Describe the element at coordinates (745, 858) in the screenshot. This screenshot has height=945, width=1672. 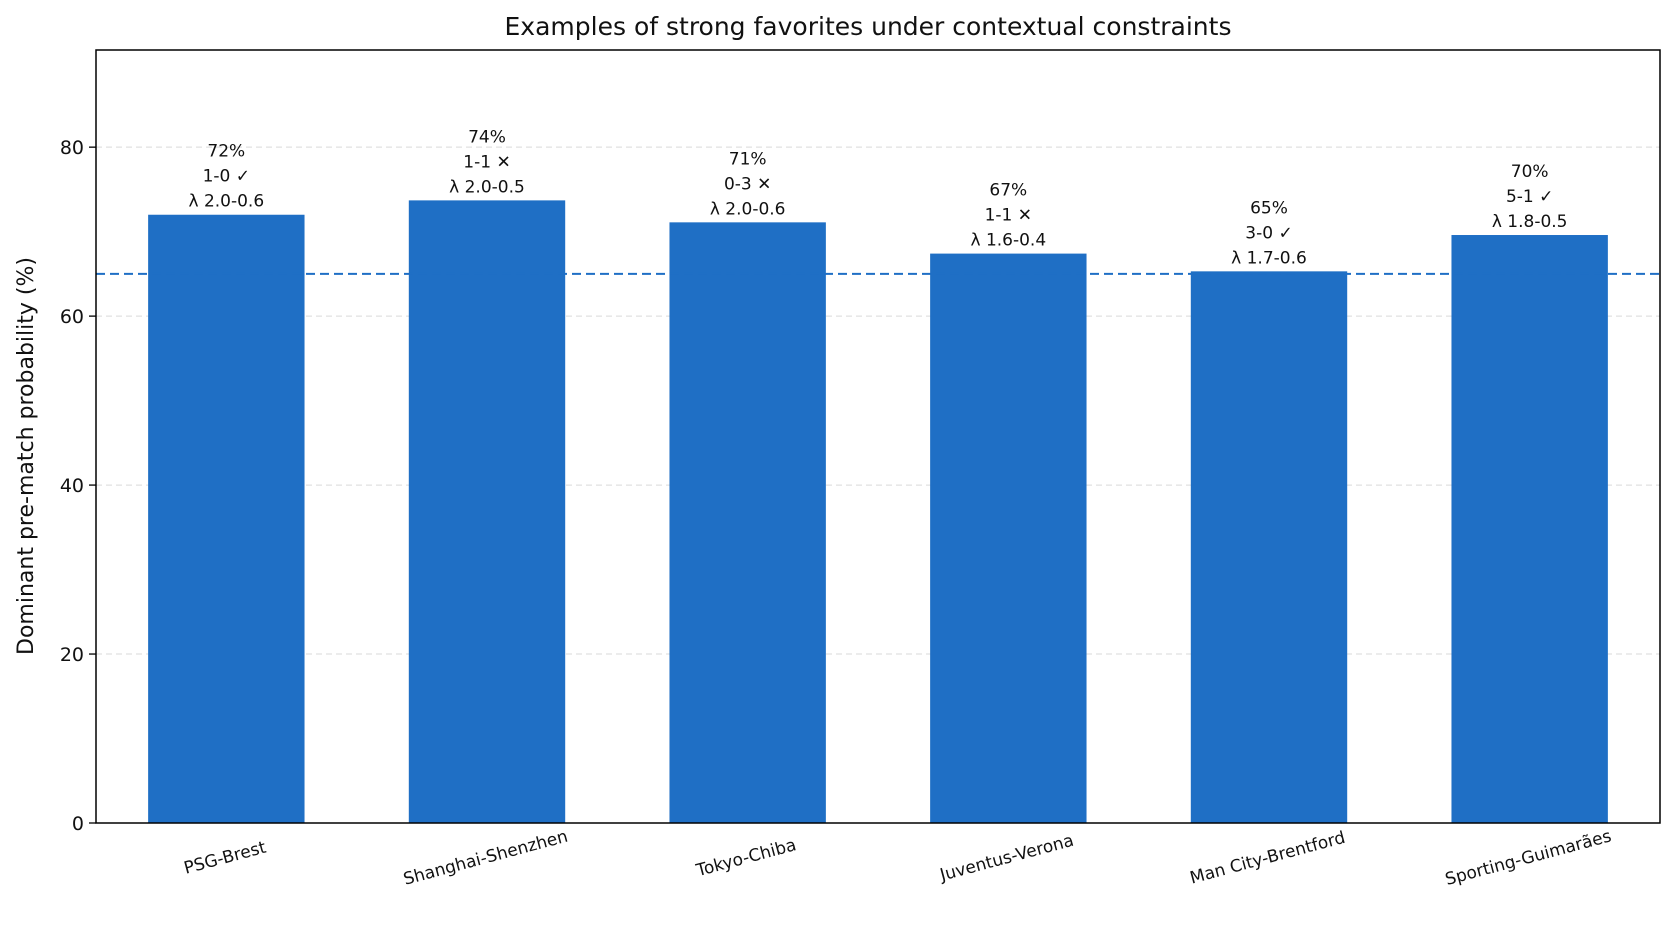
I see `x-category-label: Tokyo-Chiba` at that location.